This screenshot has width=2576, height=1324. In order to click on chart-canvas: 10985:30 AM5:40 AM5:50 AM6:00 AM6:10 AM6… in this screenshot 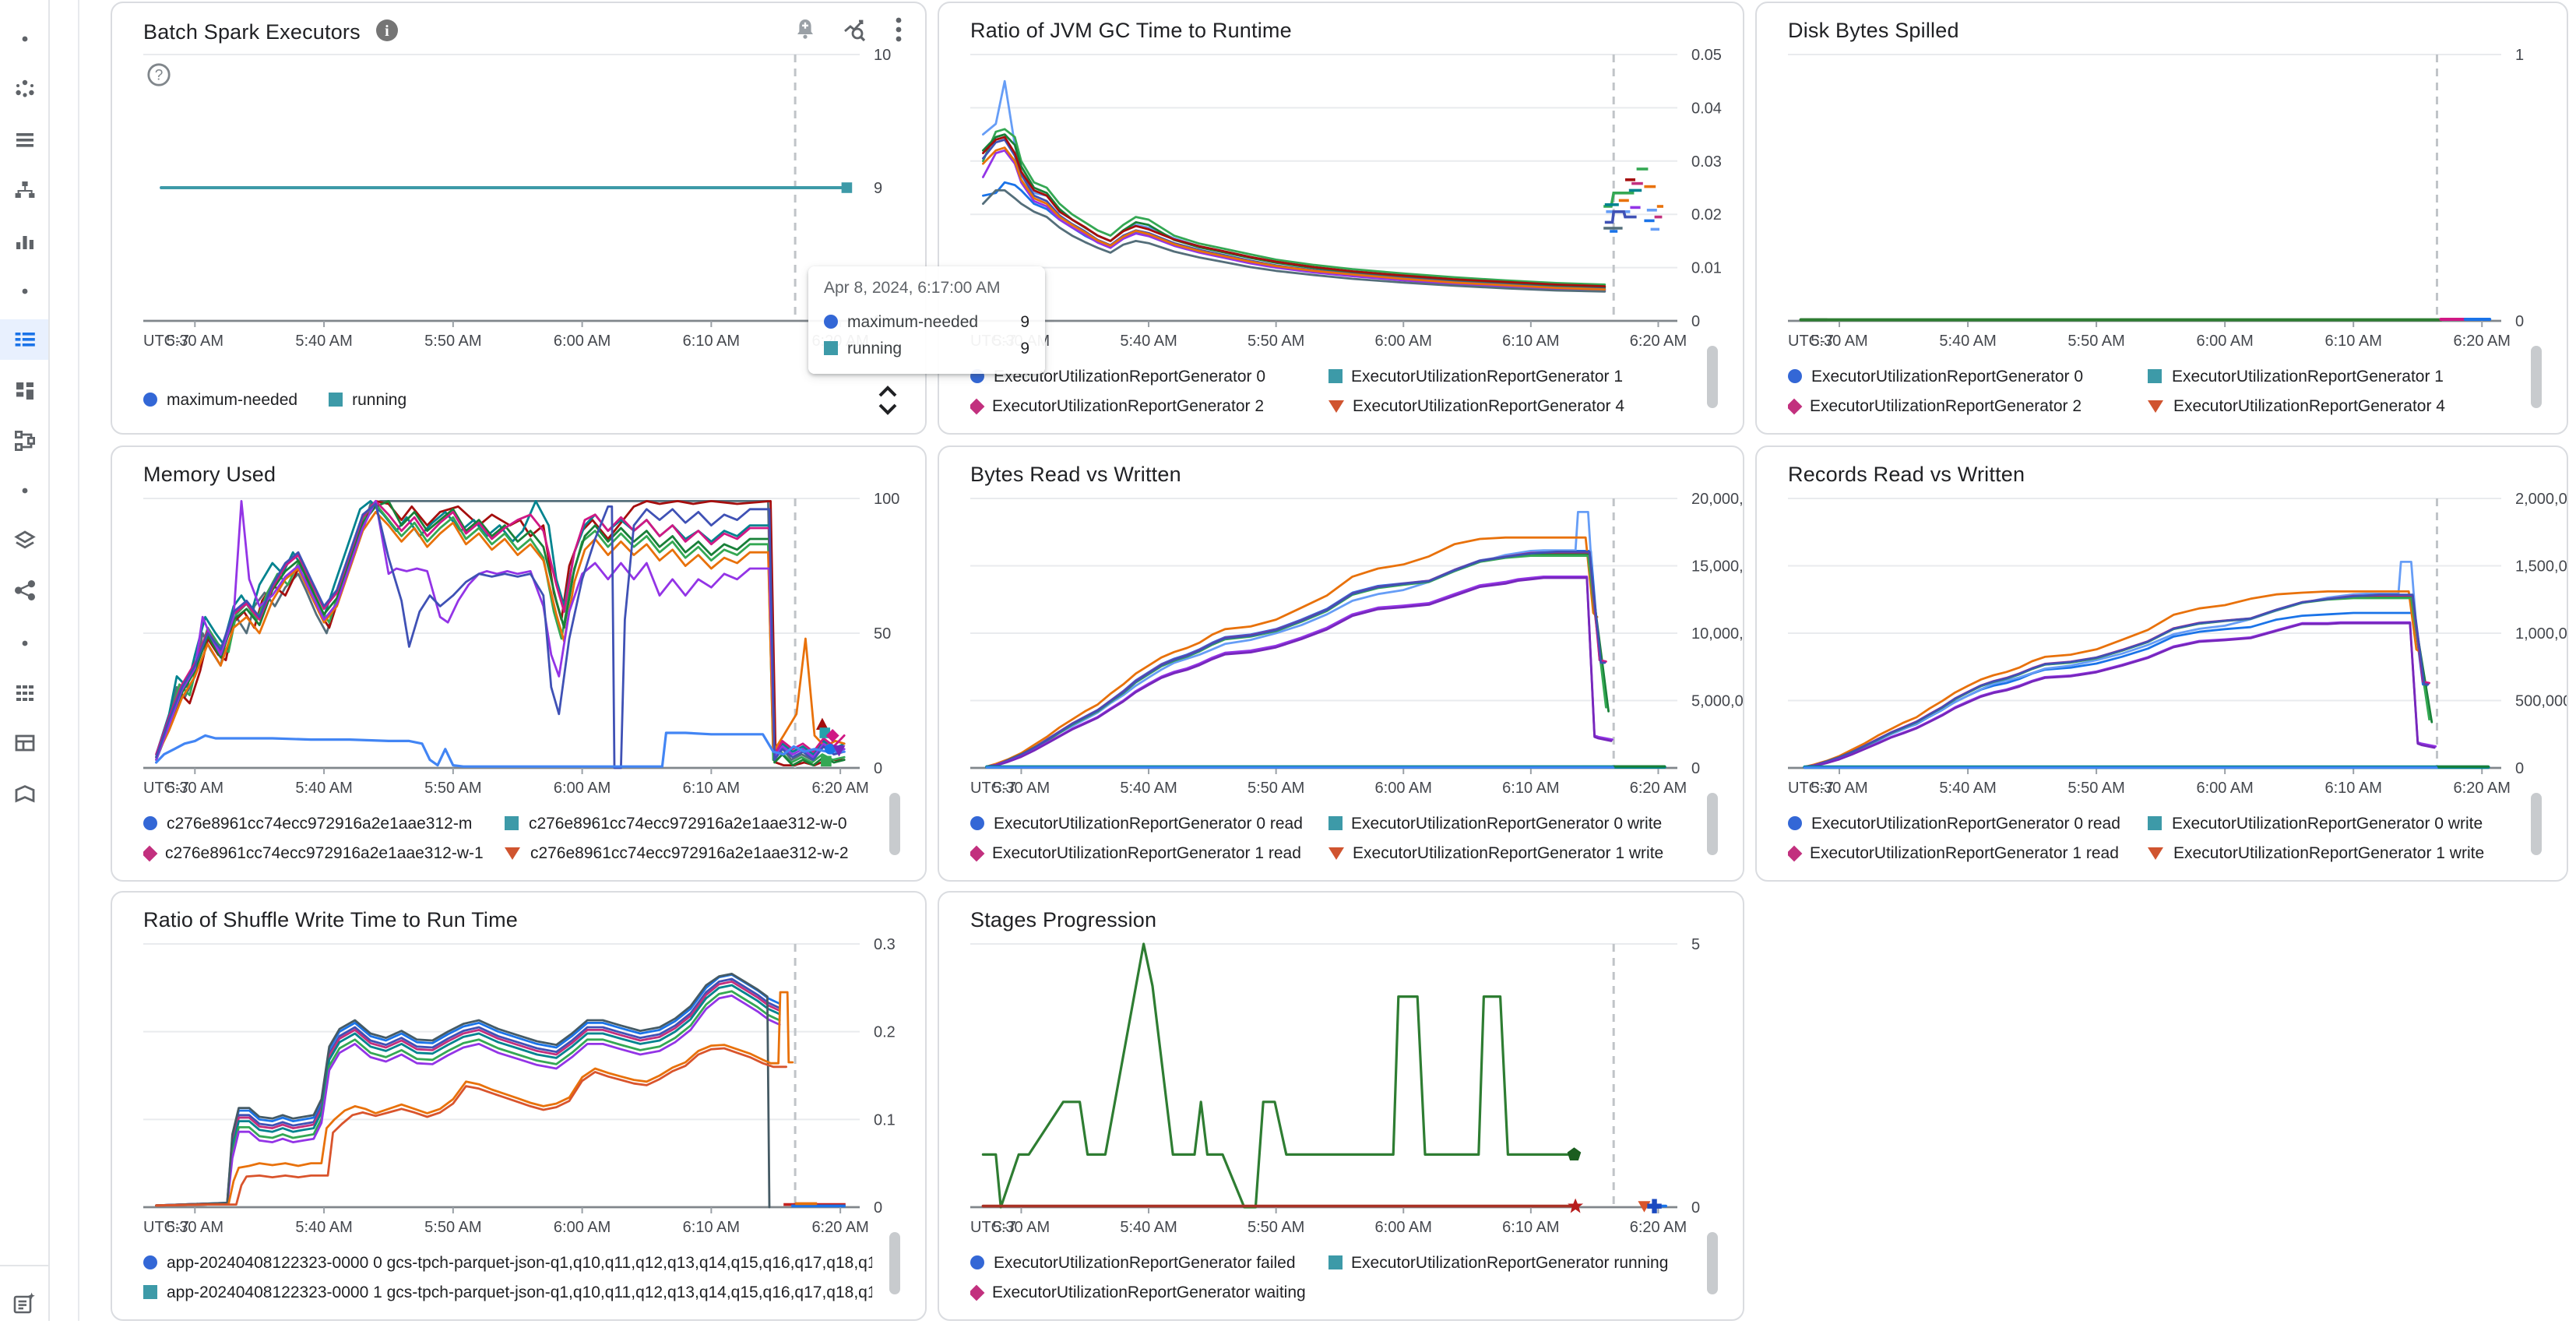, I will do `click(519, 219)`.